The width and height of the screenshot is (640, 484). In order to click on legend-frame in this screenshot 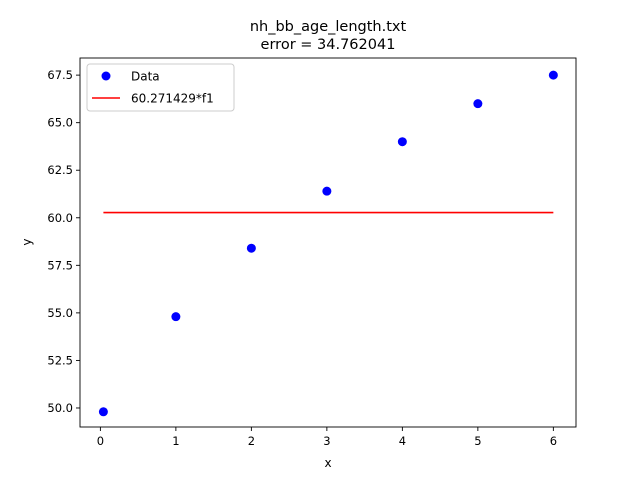, I will do `click(160, 87)`.